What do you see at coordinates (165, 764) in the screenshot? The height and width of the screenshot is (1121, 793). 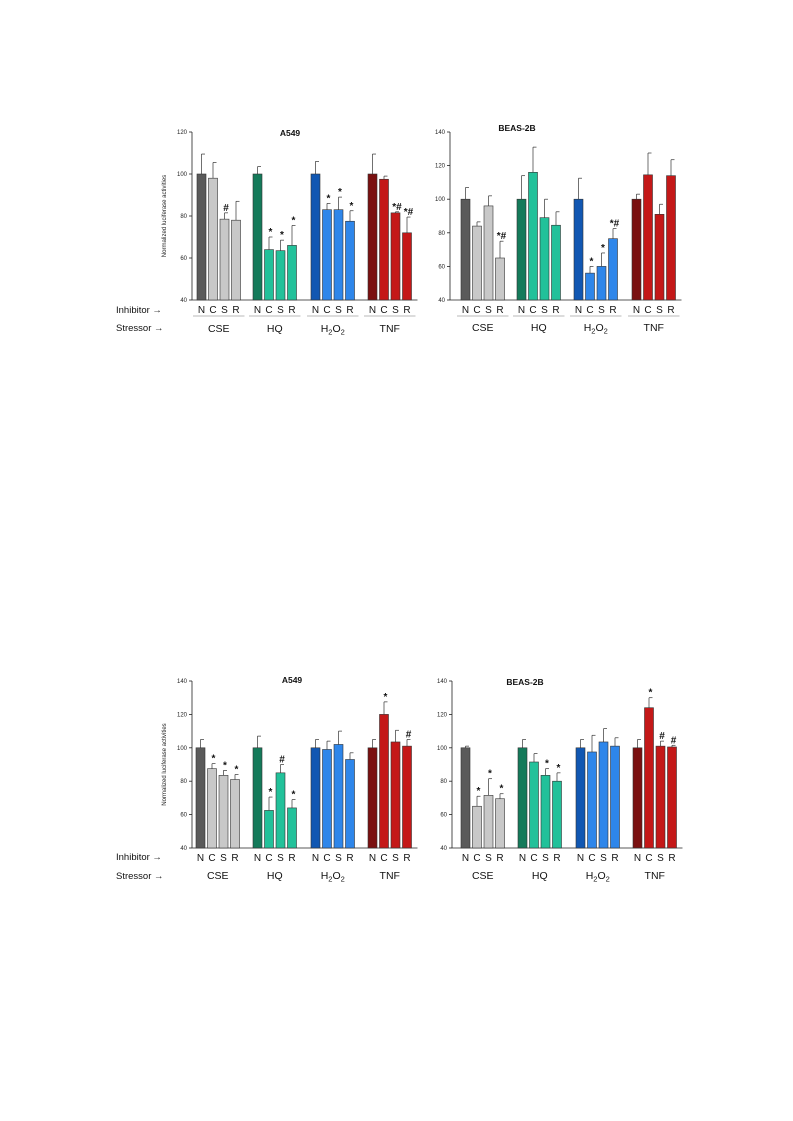 I see `y-axis-label: Normalized luciferase activities` at bounding box center [165, 764].